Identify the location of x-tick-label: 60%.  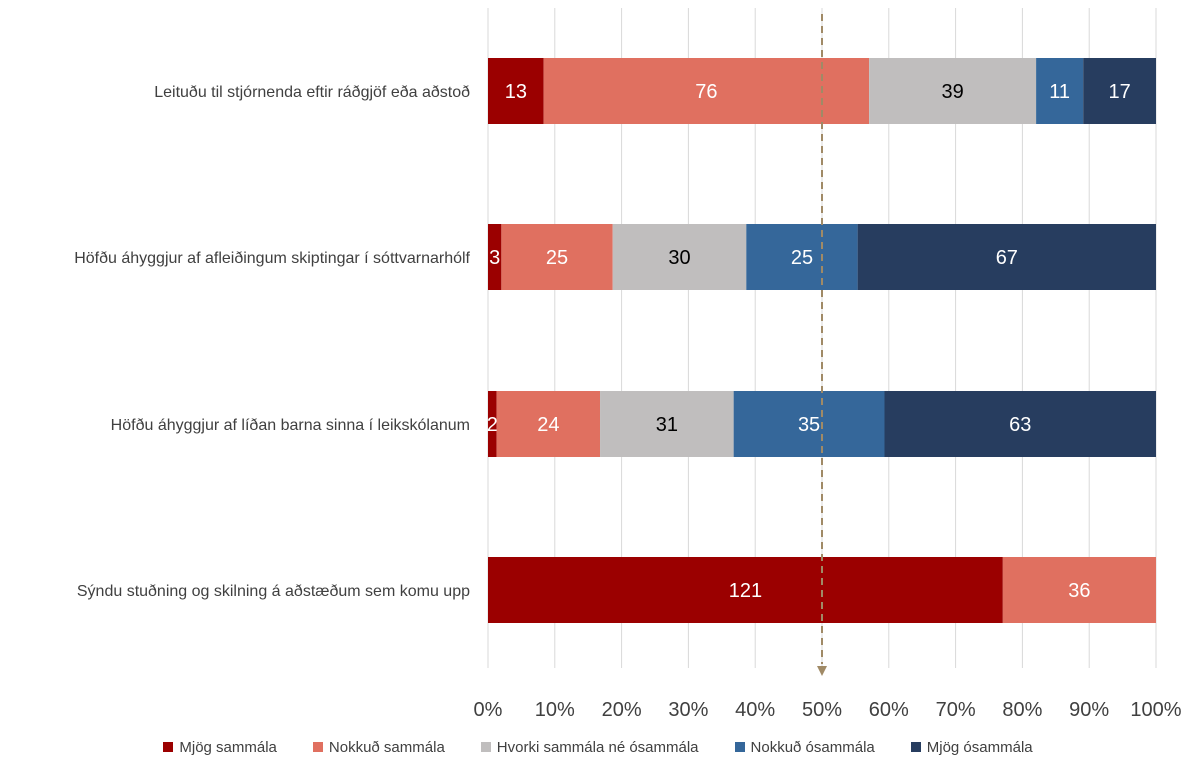
(889, 710).